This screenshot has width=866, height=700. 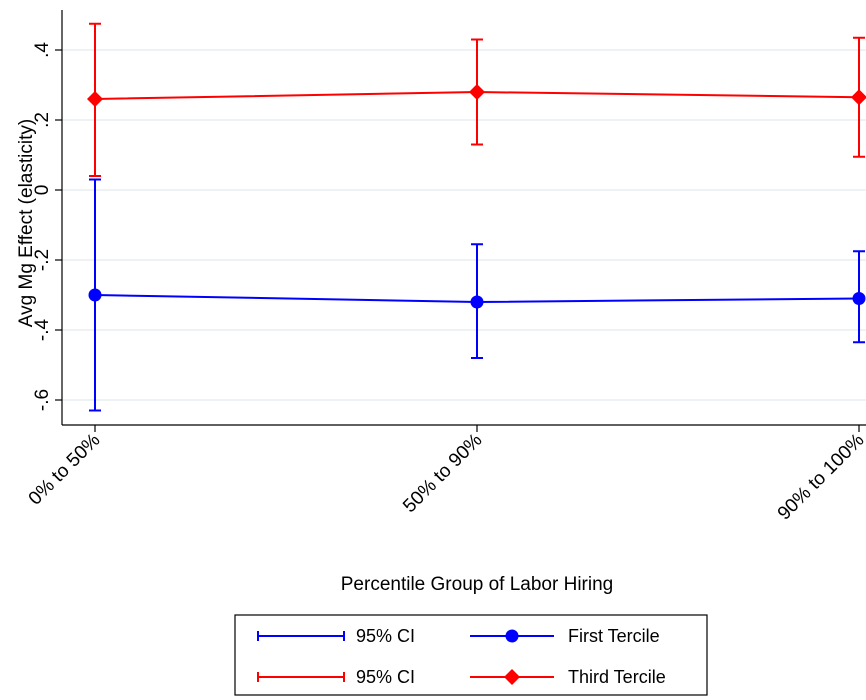 What do you see at coordinates (65, 470) in the screenshot?
I see `x-tick-label: 0% to 50%` at bounding box center [65, 470].